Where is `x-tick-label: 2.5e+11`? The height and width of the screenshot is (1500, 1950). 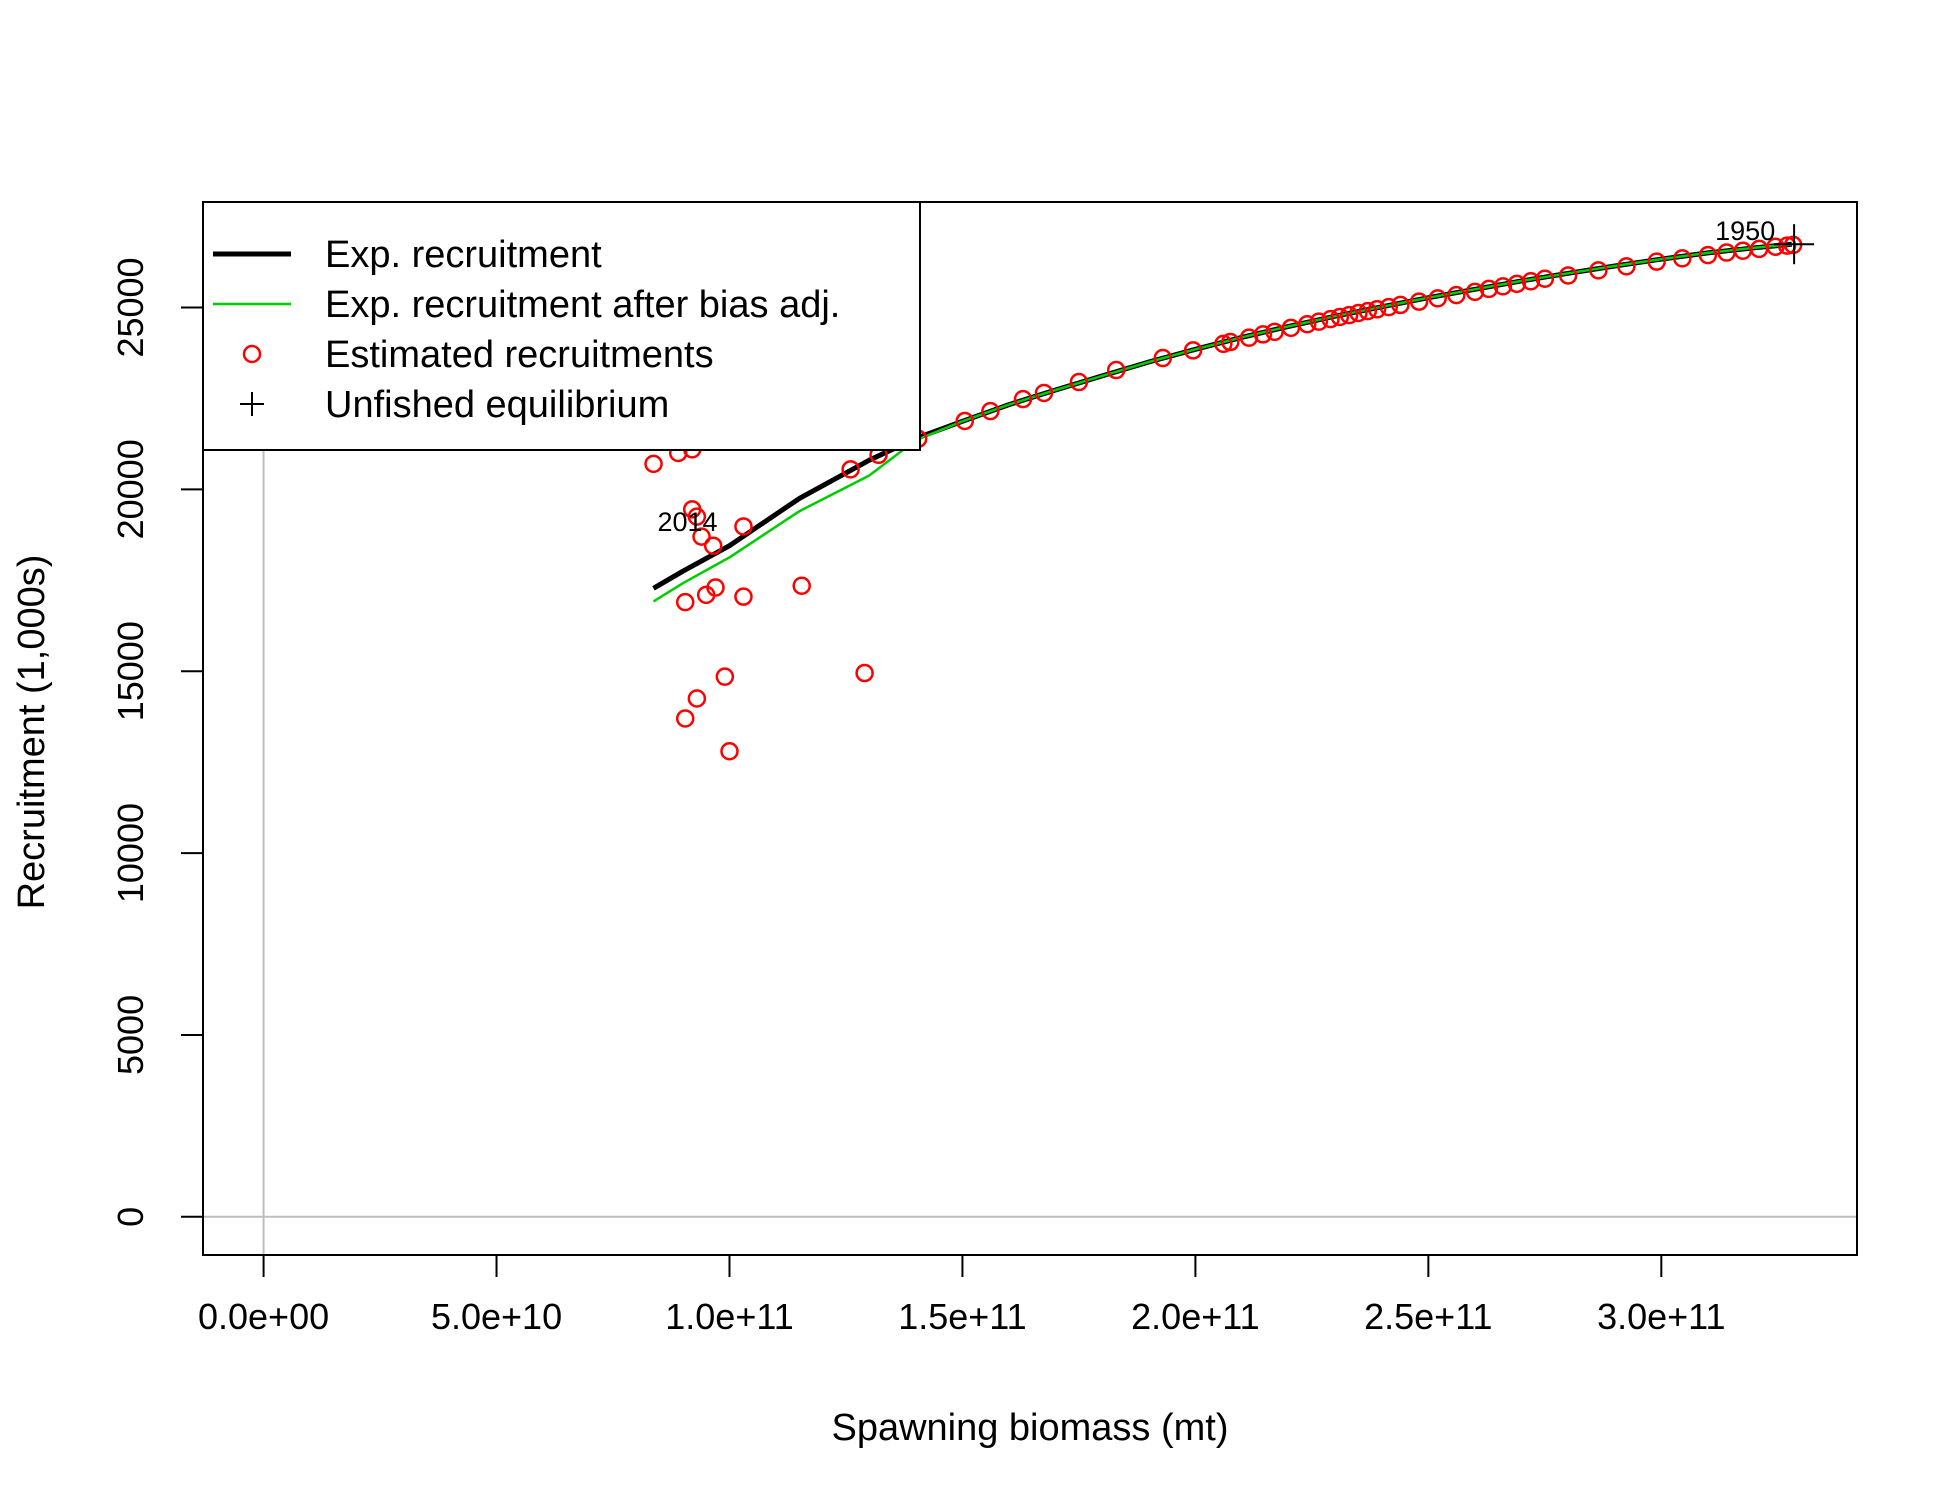
x-tick-label: 2.5e+11 is located at coordinates (1428, 1316).